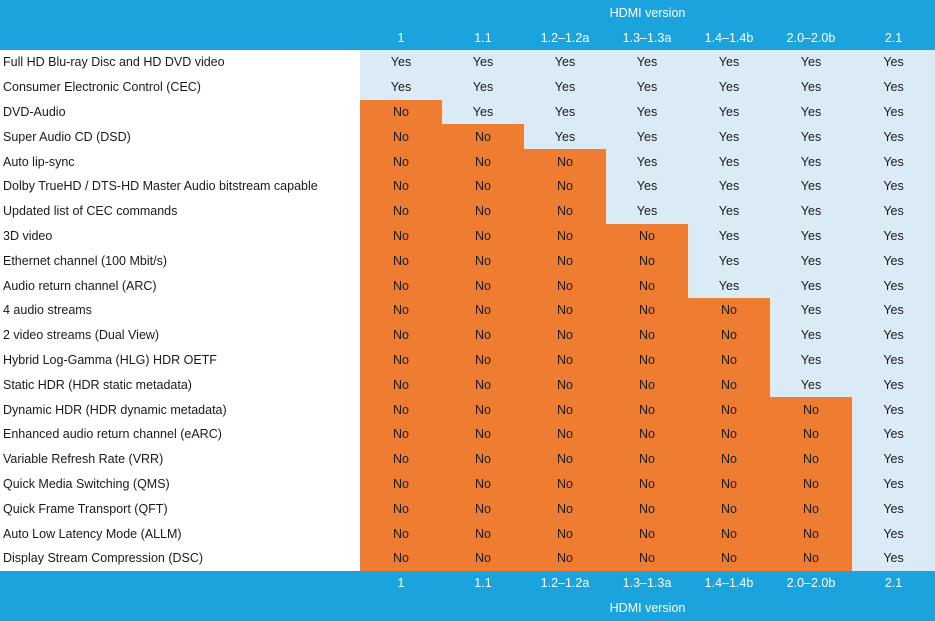 The image size is (935, 621). Describe the element at coordinates (180, 434) in the screenshot. I see `feature-label: Enhanced audio return channel (eARC)` at that location.